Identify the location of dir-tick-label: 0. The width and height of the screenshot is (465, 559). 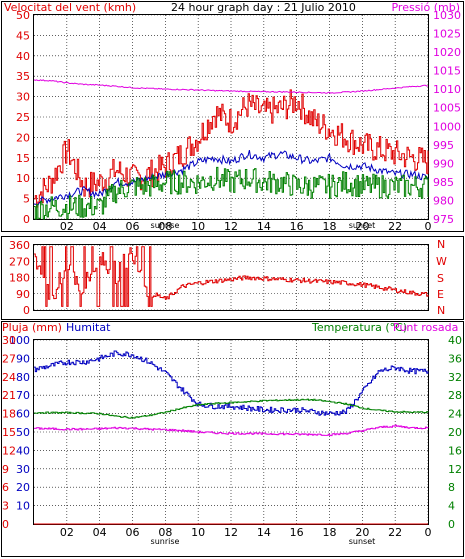
(26, 310).